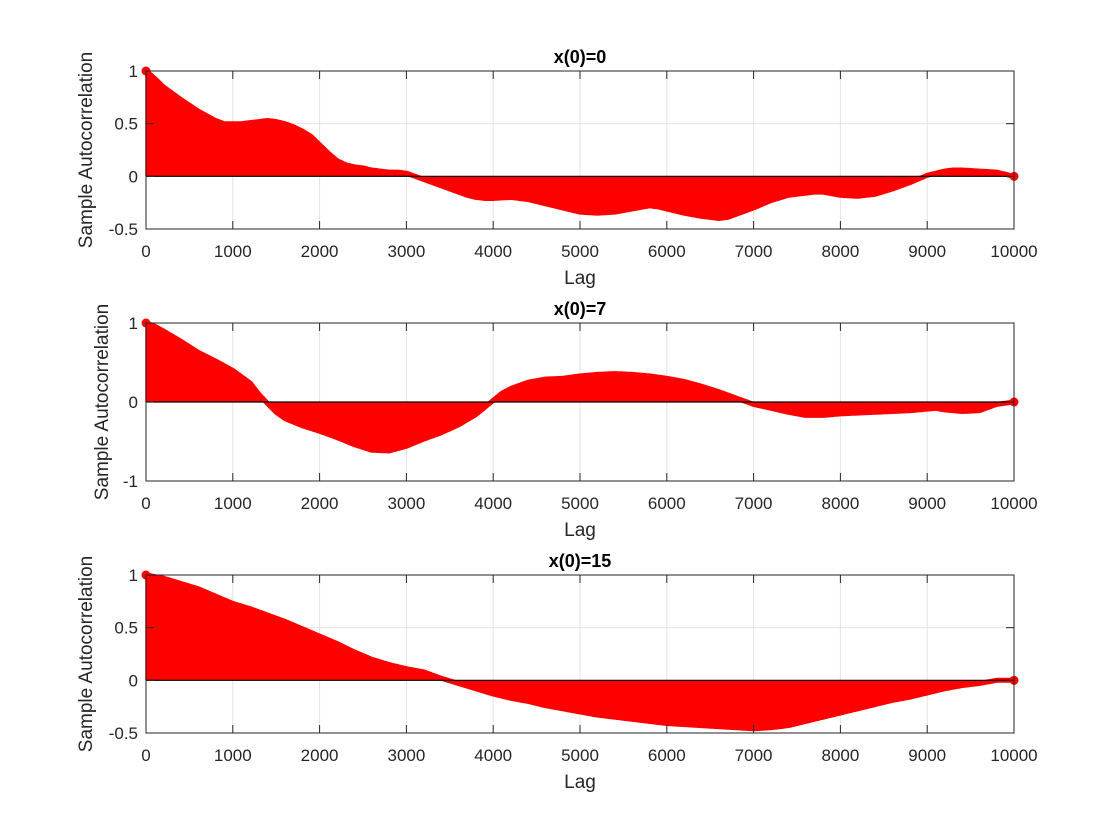 The height and width of the screenshot is (840, 1120). What do you see at coordinates (580, 57) in the screenshot?
I see `chart-title: x(0)=0` at bounding box center [580, 57].